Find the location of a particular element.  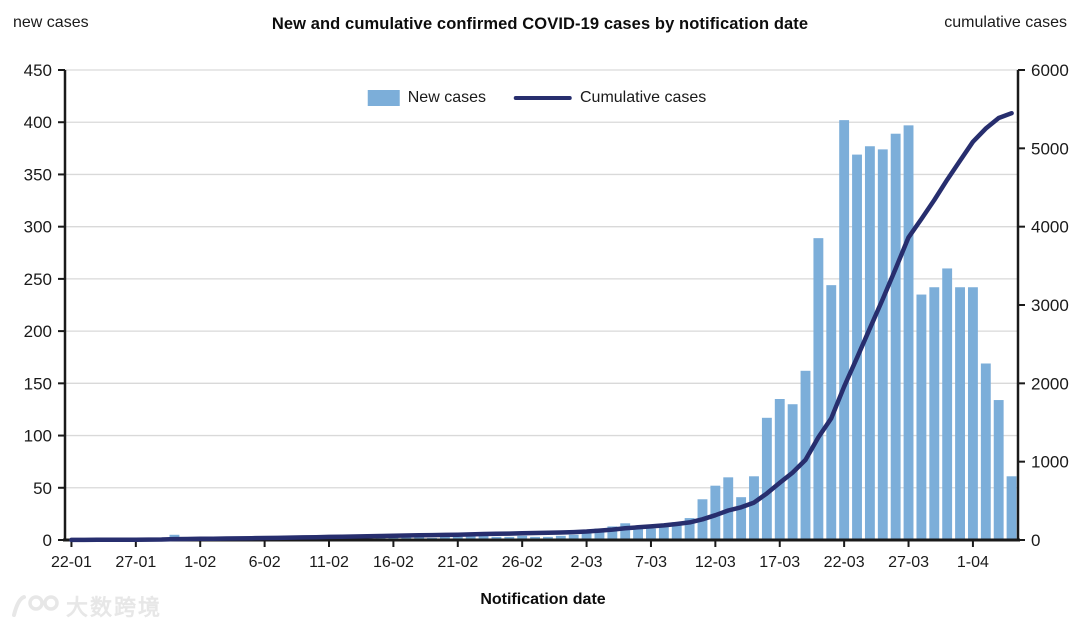

y-right-tick-label: 6000 is located at coordinates (1050, 70).